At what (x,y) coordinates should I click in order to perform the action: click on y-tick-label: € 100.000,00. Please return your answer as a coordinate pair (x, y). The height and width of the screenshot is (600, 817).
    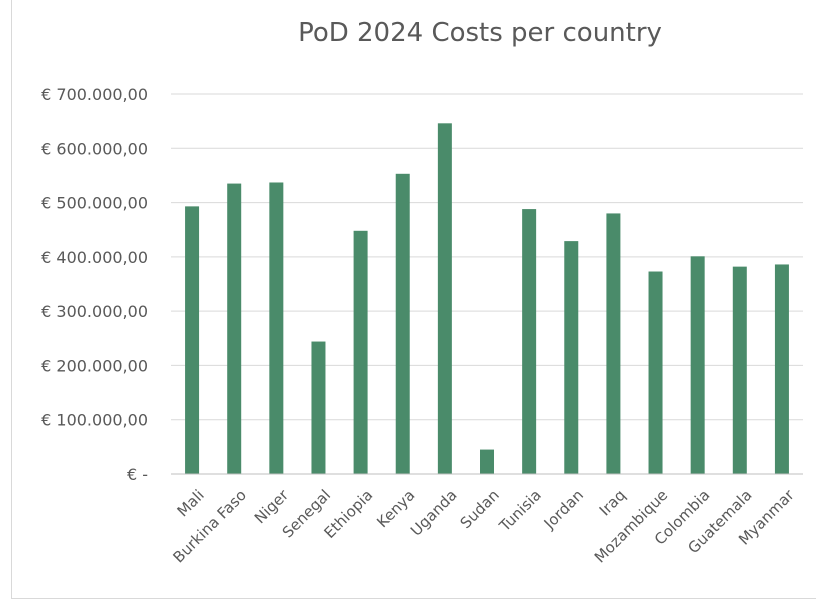
    Looking at the image, I should click on (94, 420).